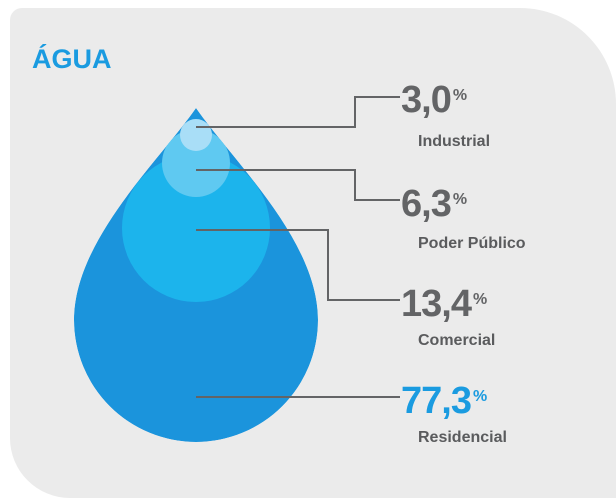  I want to click on title: ÁGUA, so click(72, 58).